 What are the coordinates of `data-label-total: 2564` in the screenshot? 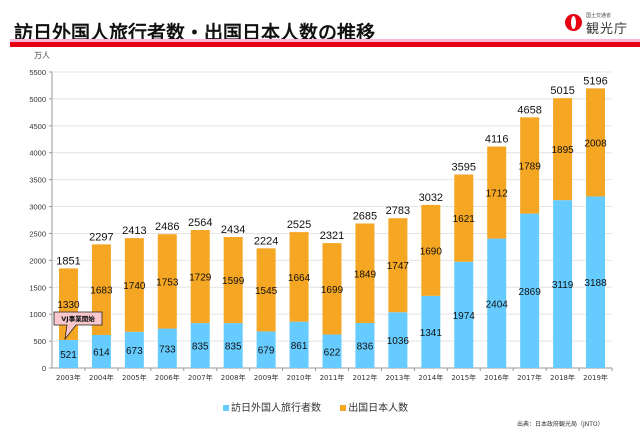 It's located at (200, 223).